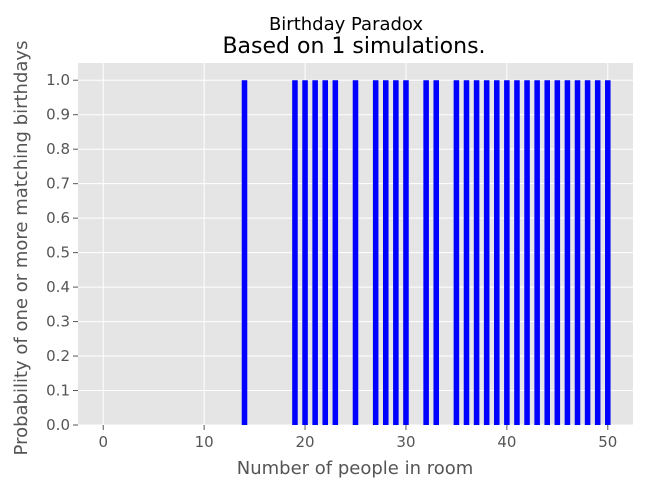  I want to click on y-tick-label: 0.8, so click(58, 149).